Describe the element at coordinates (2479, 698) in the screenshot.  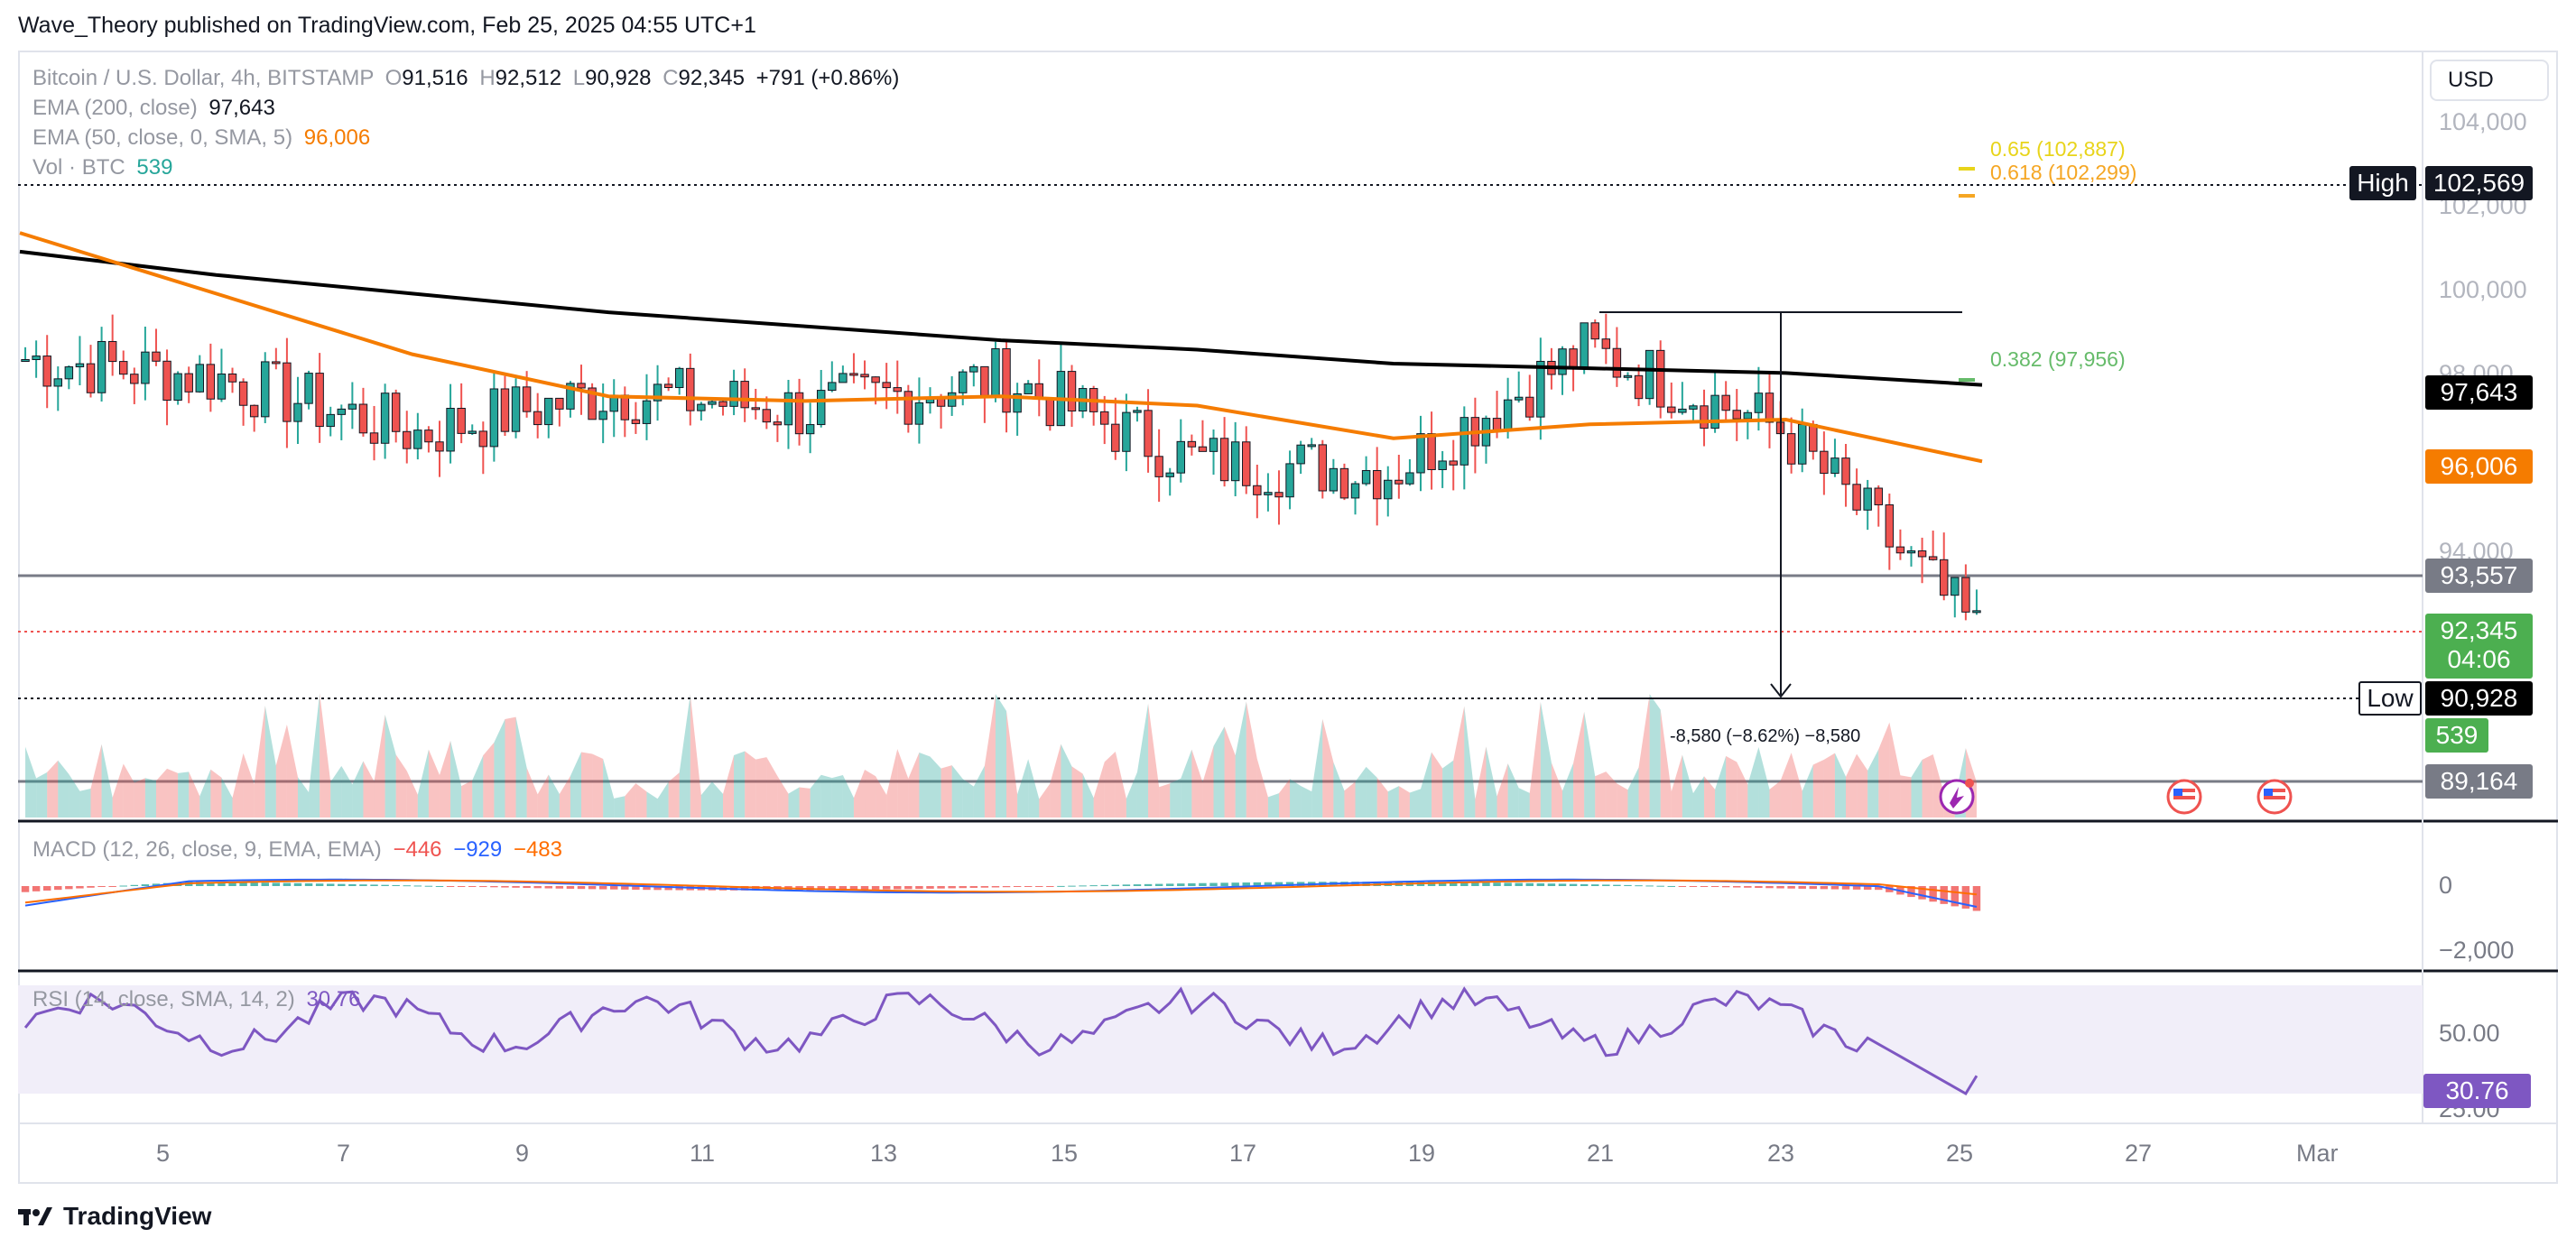
I see `low-price-tag: 90,928` at that location.